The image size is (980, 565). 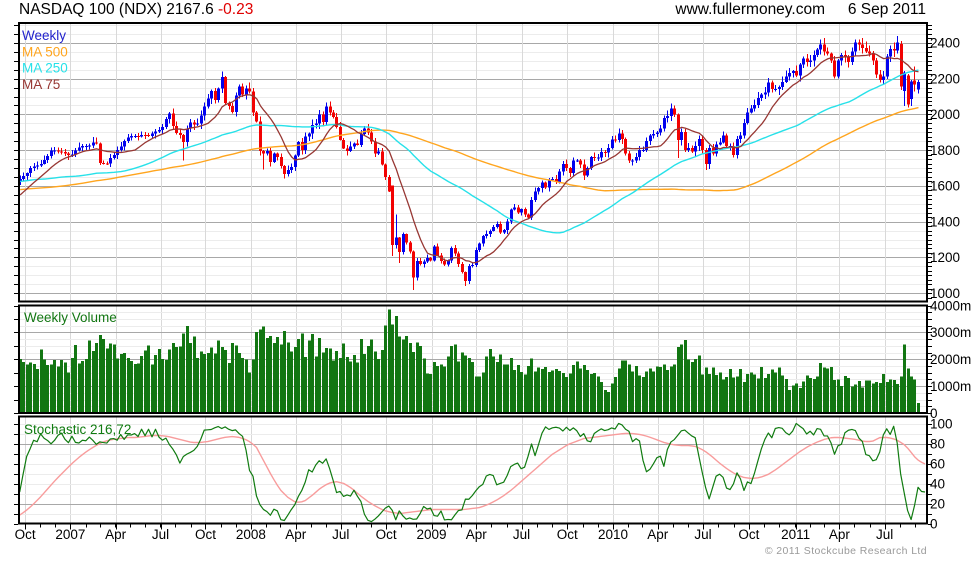 What do you see at coordinates (136, 9) in the screenshot?
I see `svg-text: NASDAQ 100 (NDX) 2167.6 -0.23` at bounding box center [136, 9].